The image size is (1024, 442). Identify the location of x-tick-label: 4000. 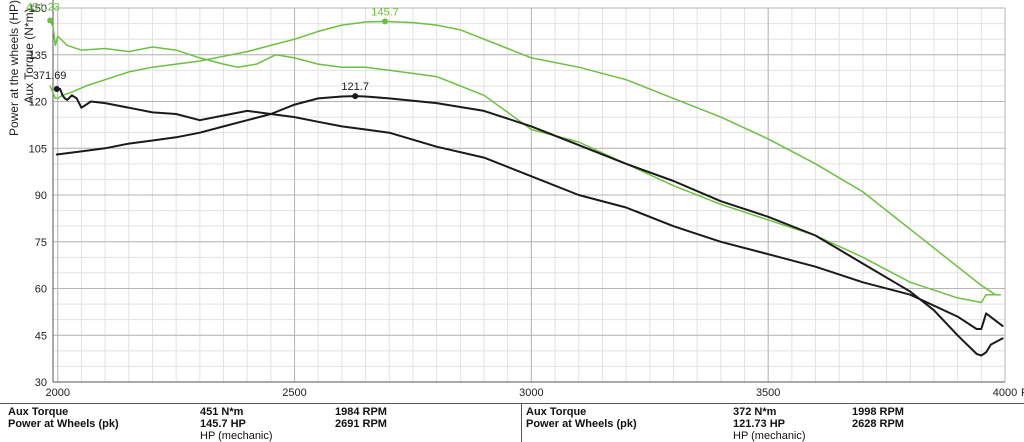
(1005, 393).